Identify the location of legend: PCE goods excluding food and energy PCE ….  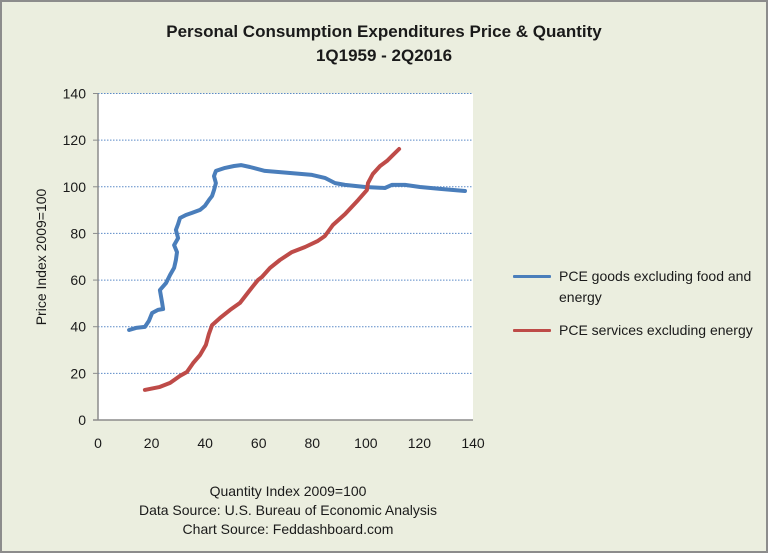
(638, 309).